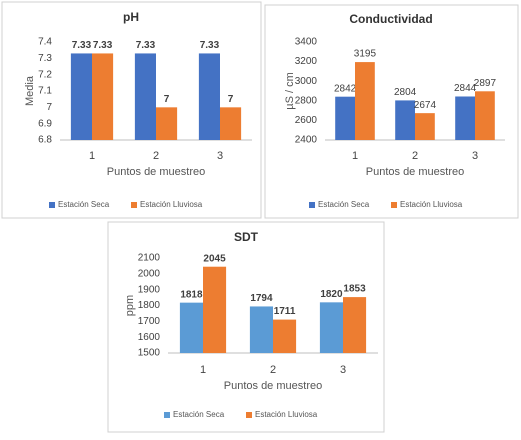  Describe the element at coordinates (261, 298) in the screenshot. I see `data-label: 1794` at that location.